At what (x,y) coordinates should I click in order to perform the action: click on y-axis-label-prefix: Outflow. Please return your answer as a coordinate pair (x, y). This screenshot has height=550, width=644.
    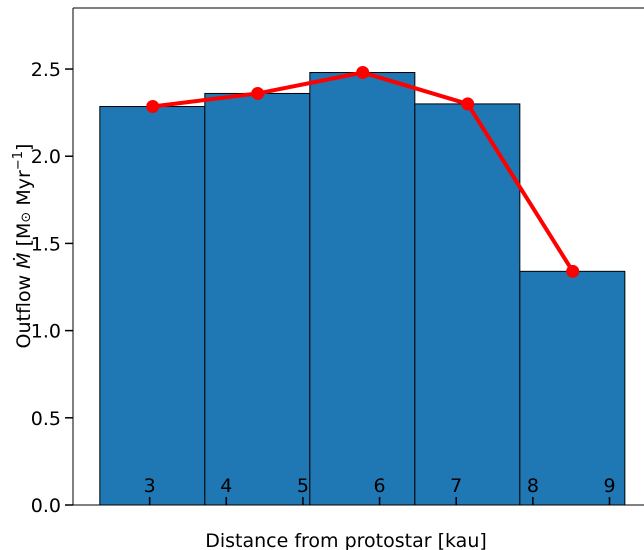
    Looking at the image, I should click on (24, 309).